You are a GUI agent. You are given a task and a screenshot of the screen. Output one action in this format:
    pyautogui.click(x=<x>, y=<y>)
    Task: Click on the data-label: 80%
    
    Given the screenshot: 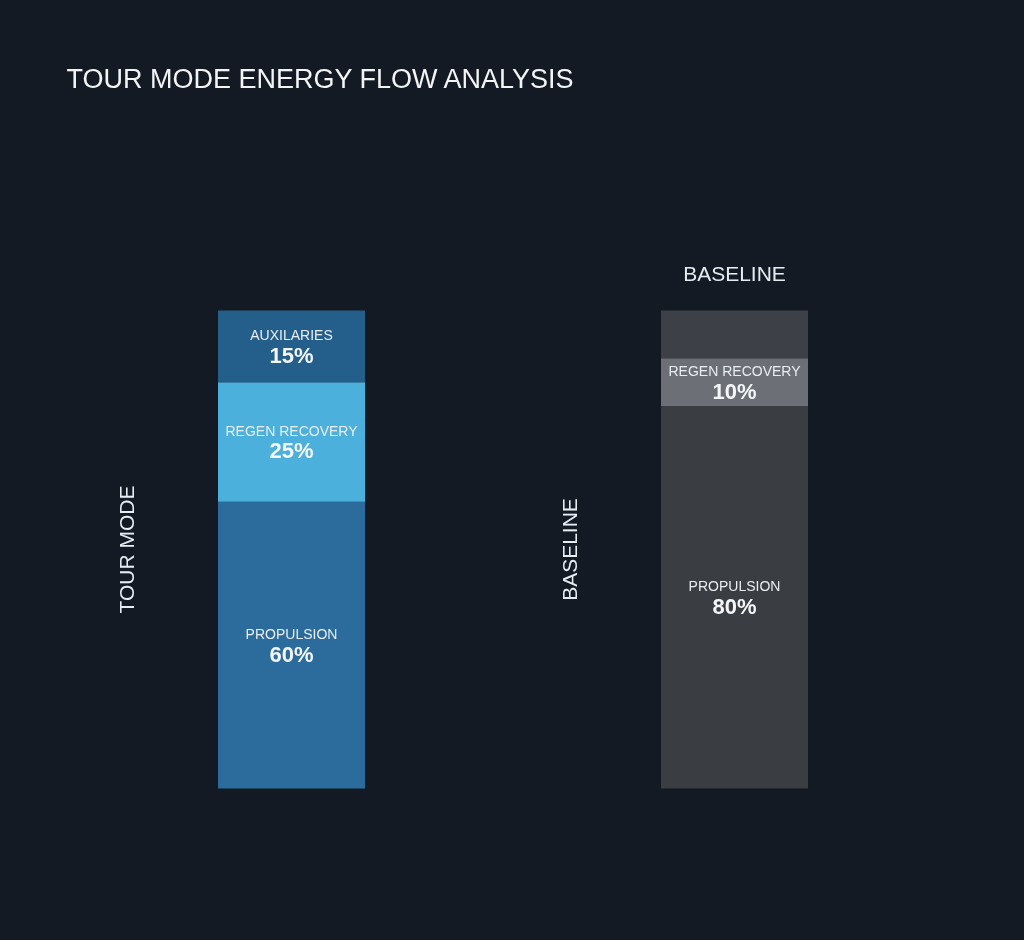 What is the action you would take?
    pyautogui.click(x=734, y=606)
    